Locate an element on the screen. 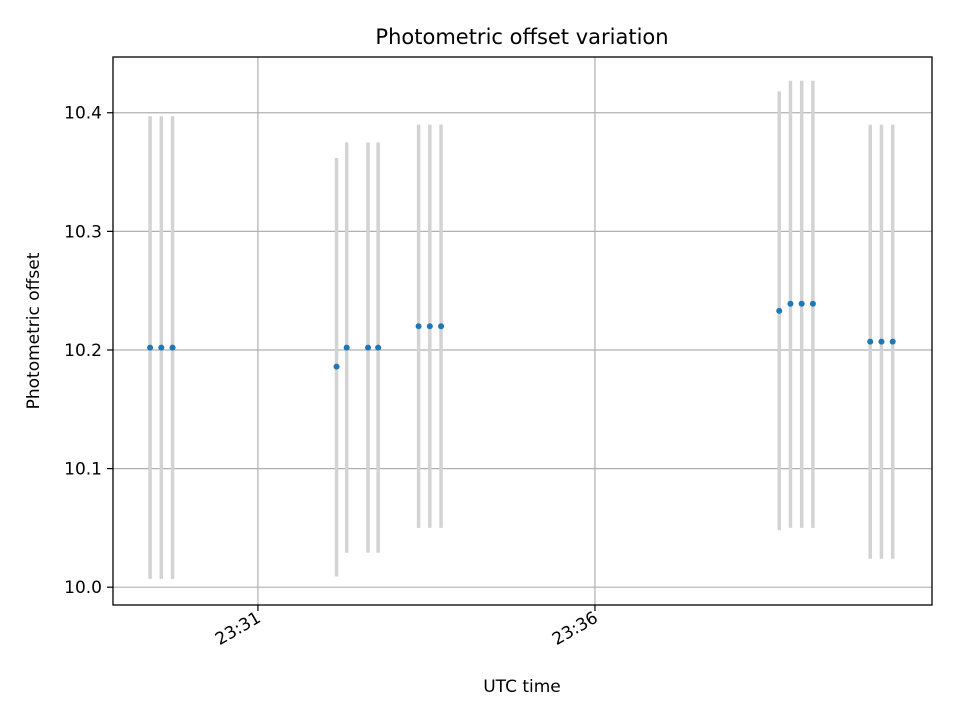 This screenshot has height=720, width=960. y-axis-ticks: 10.0 10.1 10.2 10.3 10.4 is located at coordinates (88, 351).